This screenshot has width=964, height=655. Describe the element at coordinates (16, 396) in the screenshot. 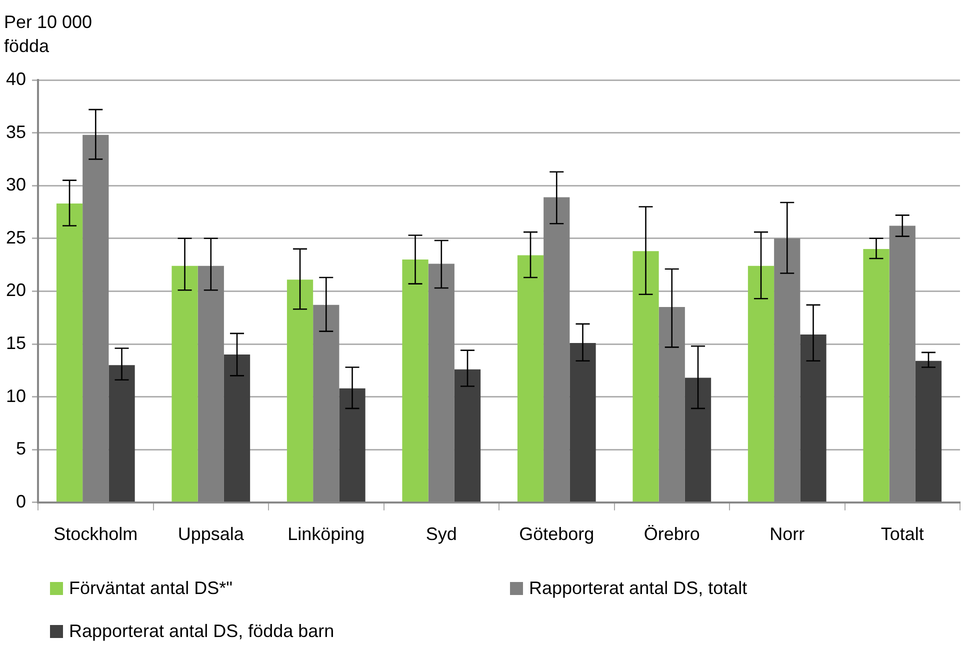

I see `y-tick-label: 10` at that location.